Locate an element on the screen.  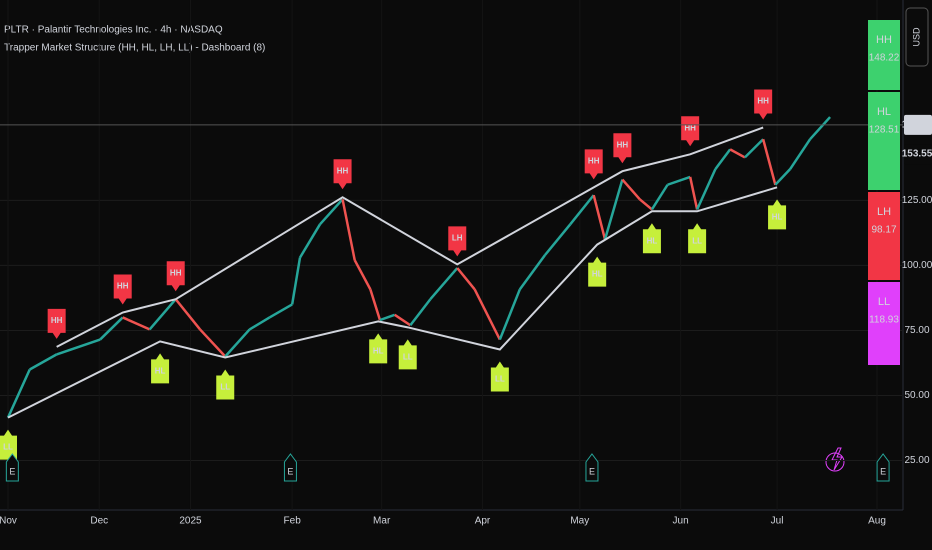
y-tick-label: 100.00 is located at coordinates (917, 265).